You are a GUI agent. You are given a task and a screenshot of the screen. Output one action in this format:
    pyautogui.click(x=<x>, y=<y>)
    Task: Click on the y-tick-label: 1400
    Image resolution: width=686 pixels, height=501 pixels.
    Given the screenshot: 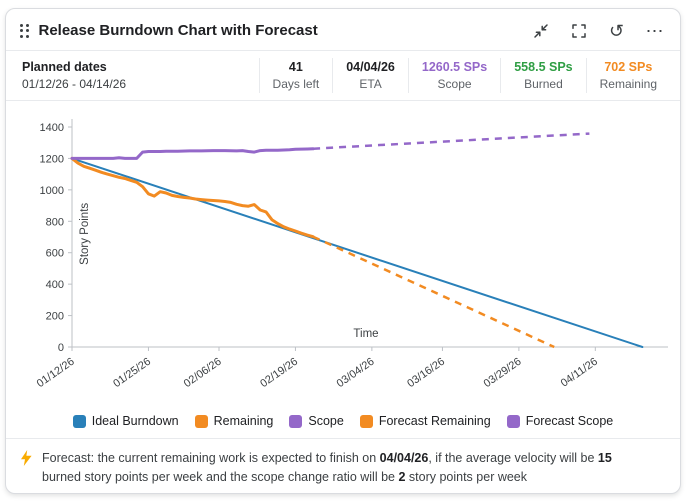 What is the action you would take?
    pyautogui.click(x=52, y=128)
    